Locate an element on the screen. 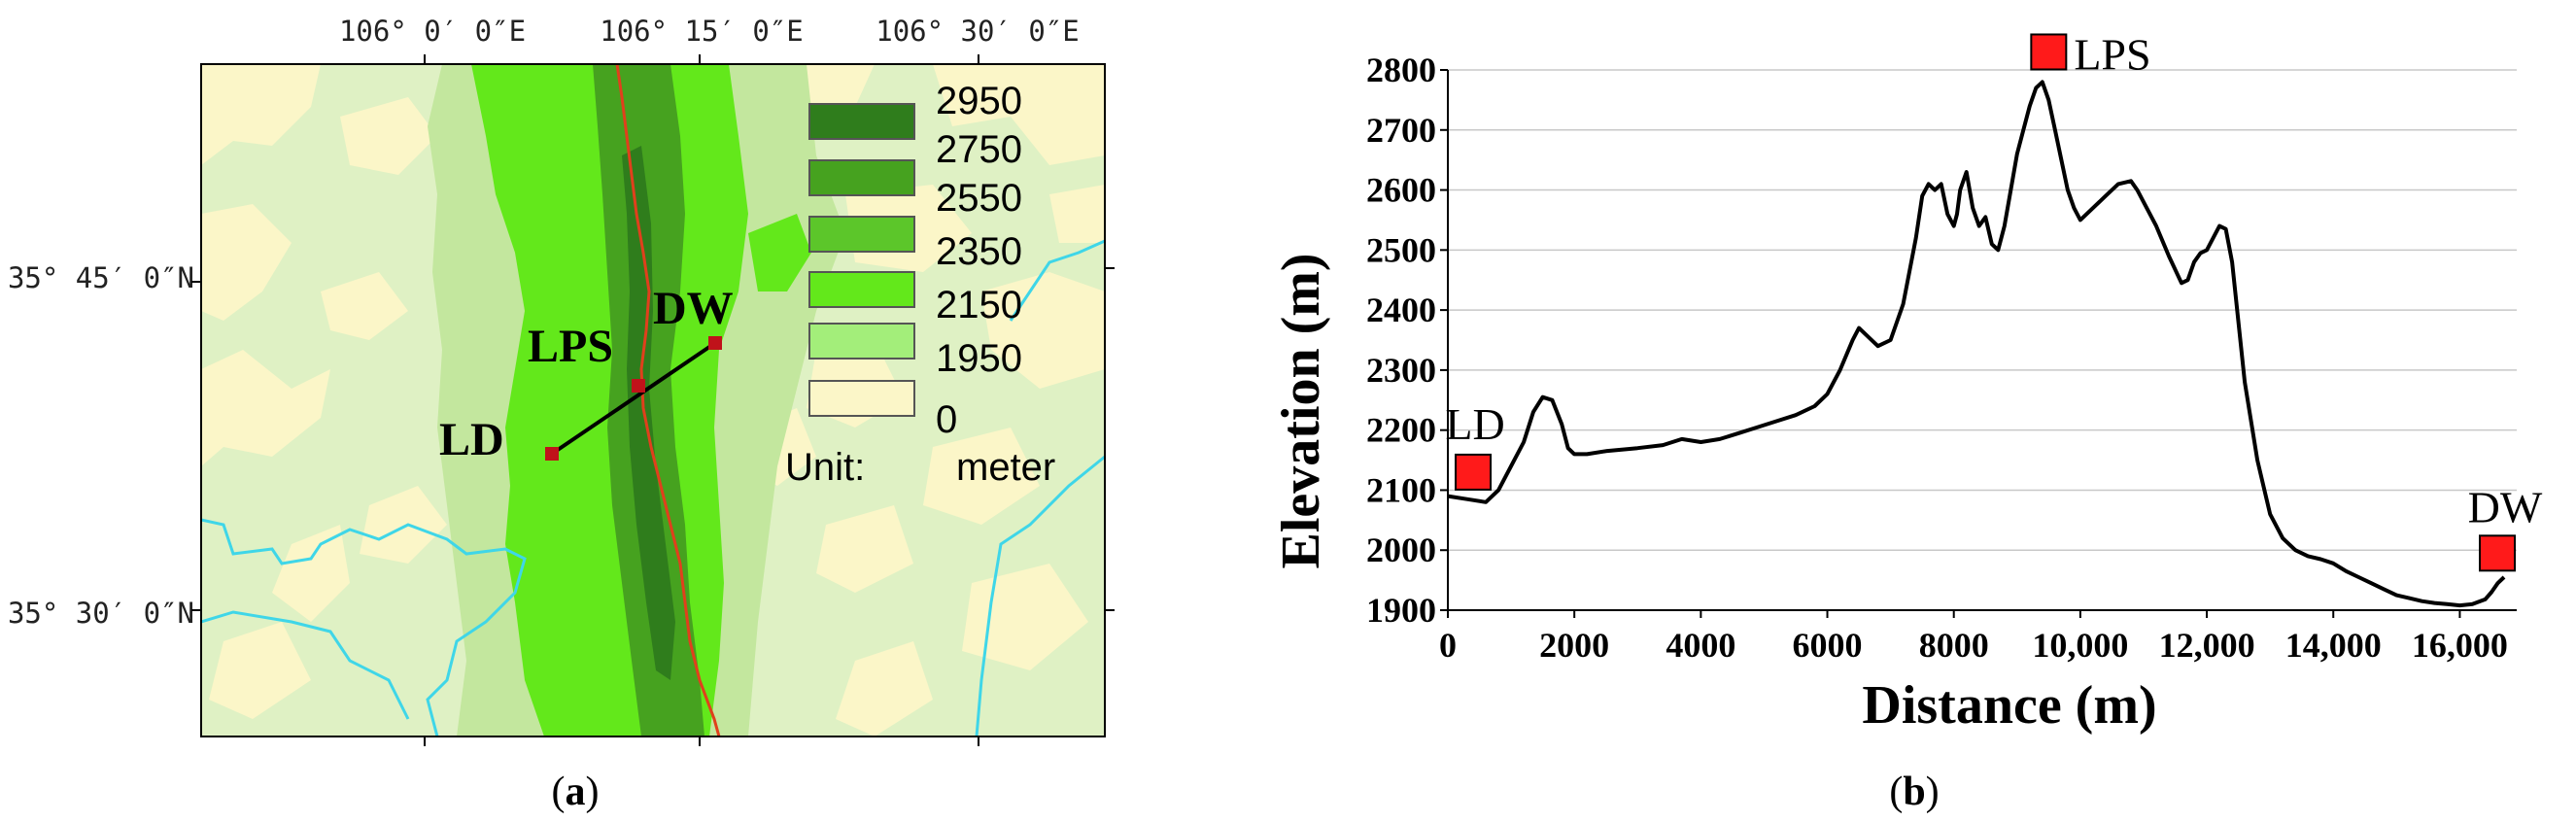 The image size is (2576, 822). x-tick-label-2000: 2000 is located at coordinates (1574, 645).